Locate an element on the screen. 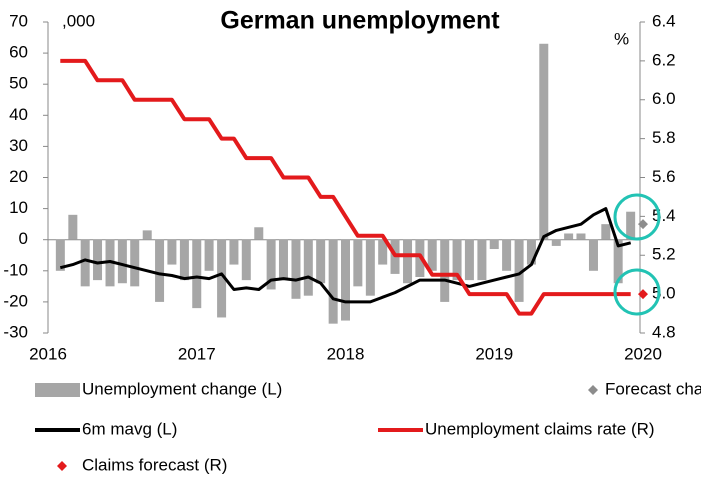 Image resolution: width=701 pixels, height=500 pixels. left-unit: ,000 is located at coordinates (78, 20).